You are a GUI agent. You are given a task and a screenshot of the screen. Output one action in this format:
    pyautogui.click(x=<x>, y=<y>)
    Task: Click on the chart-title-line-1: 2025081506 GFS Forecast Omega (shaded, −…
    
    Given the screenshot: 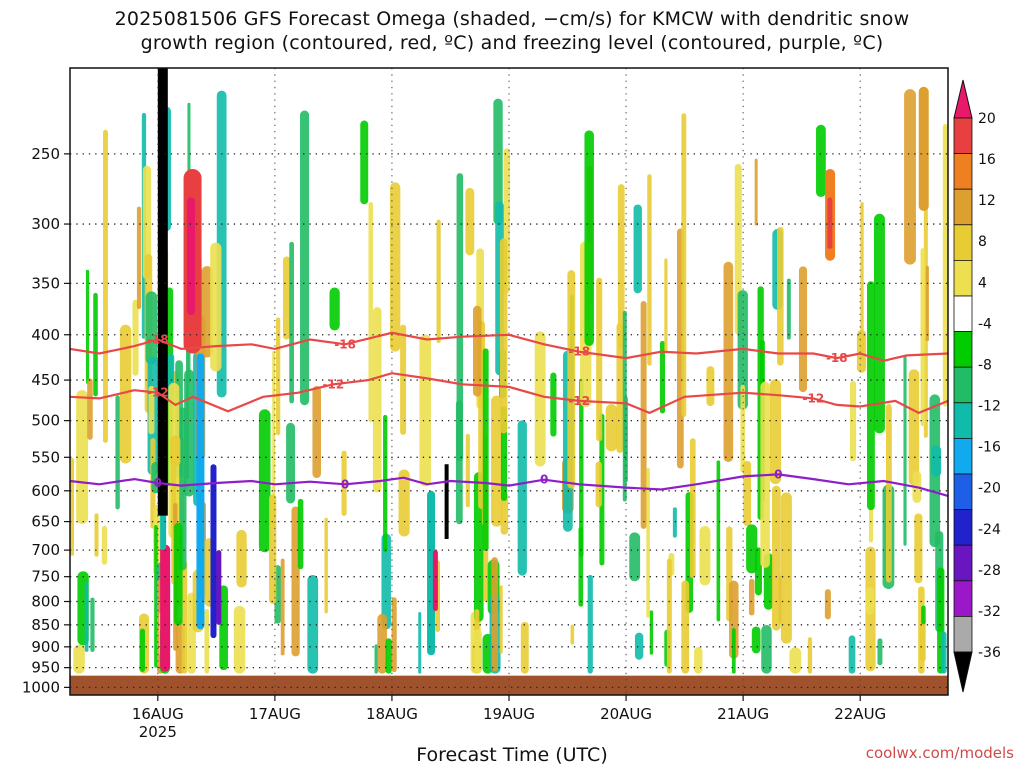 What is the action you would take?
    pyautogui.click(x=512, y=19)
    